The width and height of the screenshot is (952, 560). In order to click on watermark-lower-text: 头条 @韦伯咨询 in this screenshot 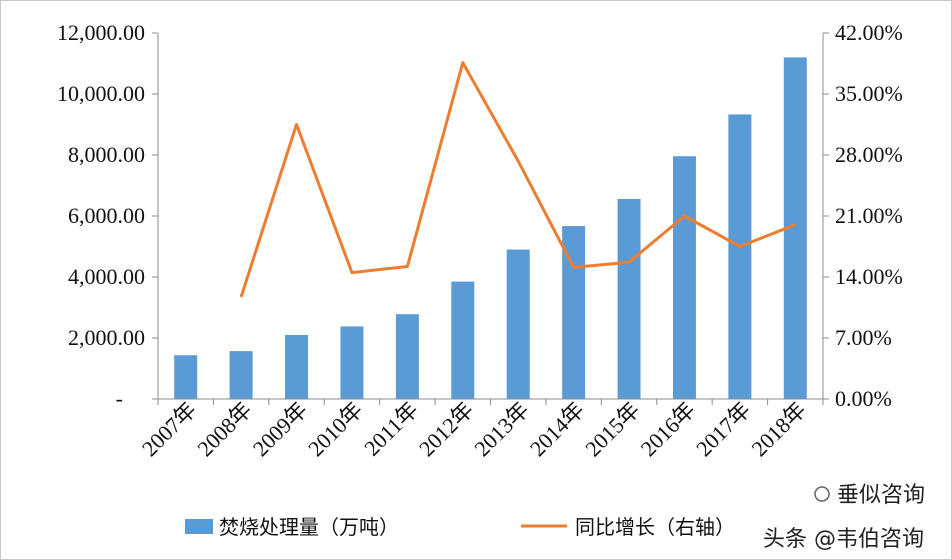, I will do `click(843, 539)`.